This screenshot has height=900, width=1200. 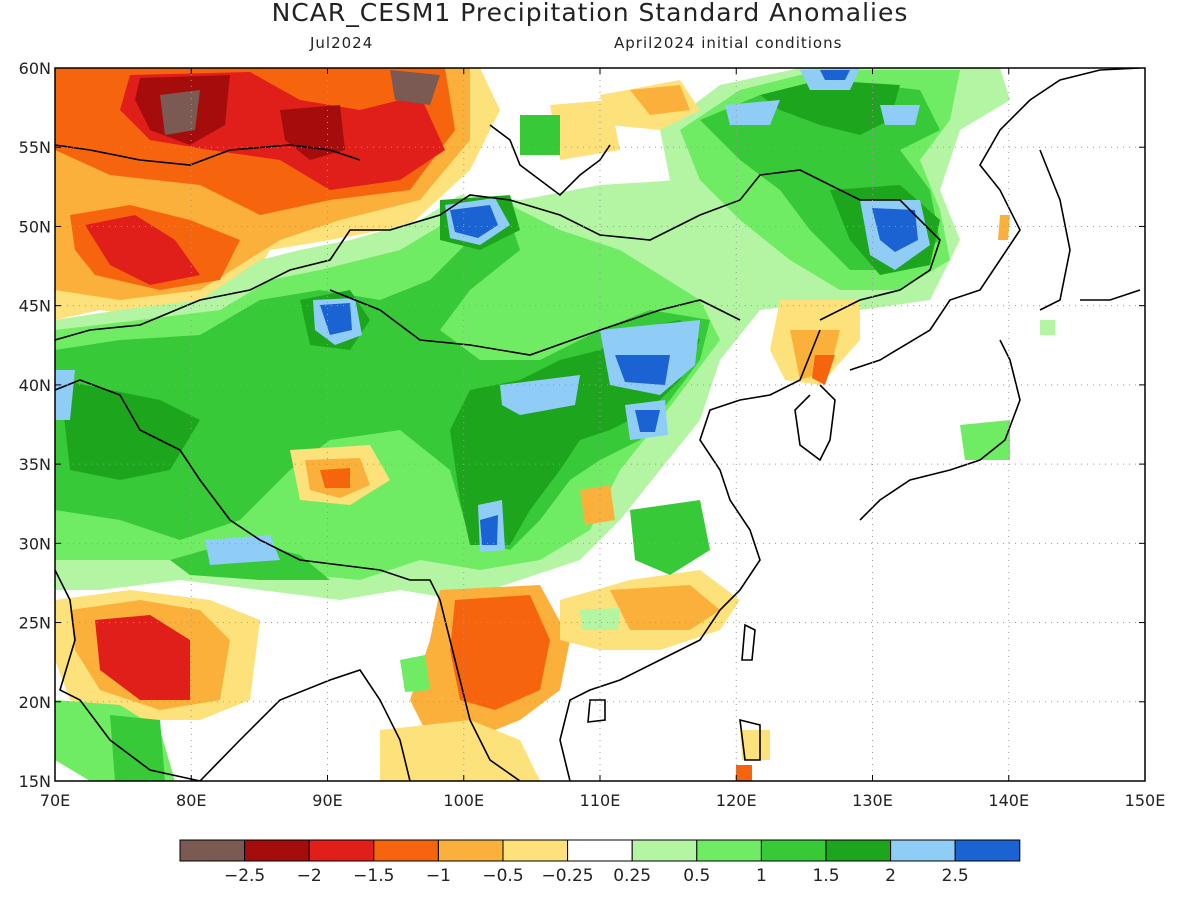 I want to click on lat-tick-label: 60N, so click(x=35, y=68).